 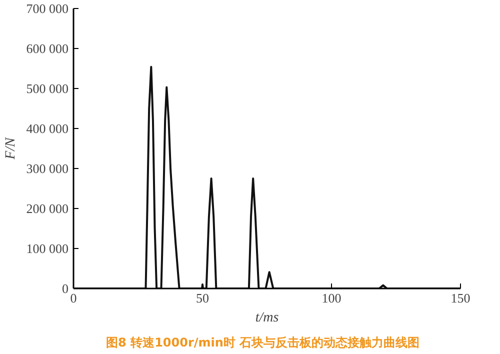 What do you see at coordinates (263, 343) in the screenshot?
I see `text: 图8 转速1000r/min时 石块与反击板的动态接触力曲线图` at bounding box center [263, 343].